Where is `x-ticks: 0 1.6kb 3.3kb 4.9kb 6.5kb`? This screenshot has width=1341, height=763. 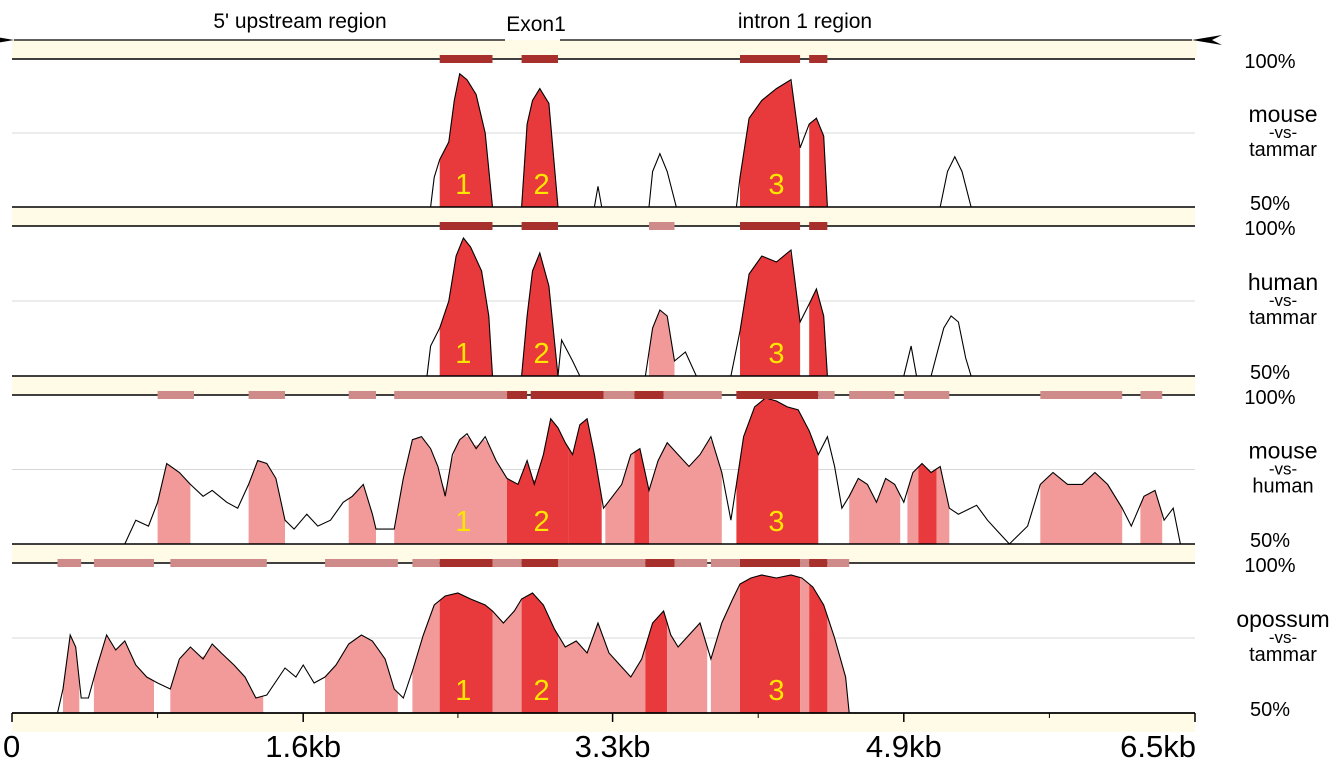 x-ticks: 0 1.6kb 3.3kb 4.9kb 6.5kb is located at coordinates (599, 738).